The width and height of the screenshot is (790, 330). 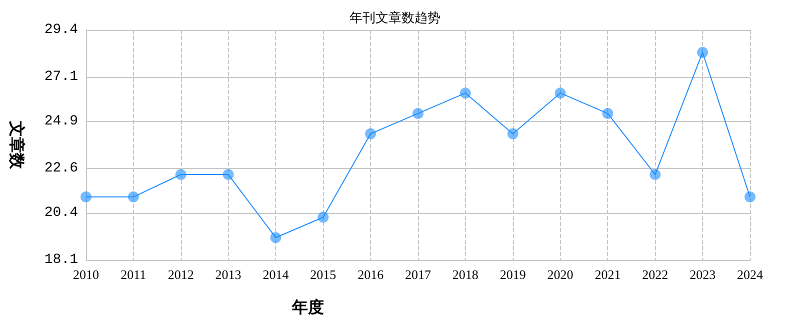 What do you see at coordinates (655, 274) in the screenshot?
I see `x-tick-label: 2022` at bounding box center [655, 274].